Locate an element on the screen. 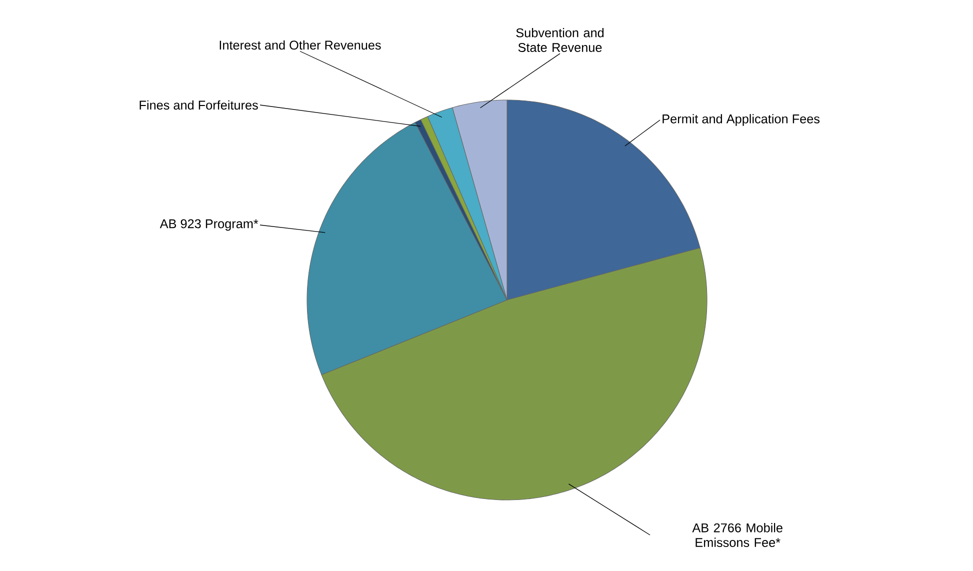 Image resolution: width=973 pixels, height=571 pixels. slice-label: AB 923 Program* is located at coordinates (209, 225).